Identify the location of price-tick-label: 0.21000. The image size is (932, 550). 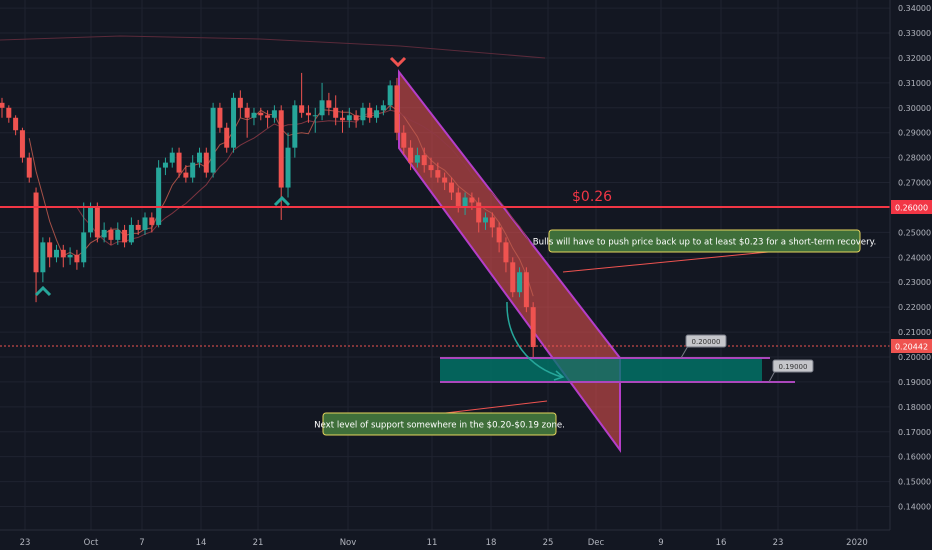
(914, 332).